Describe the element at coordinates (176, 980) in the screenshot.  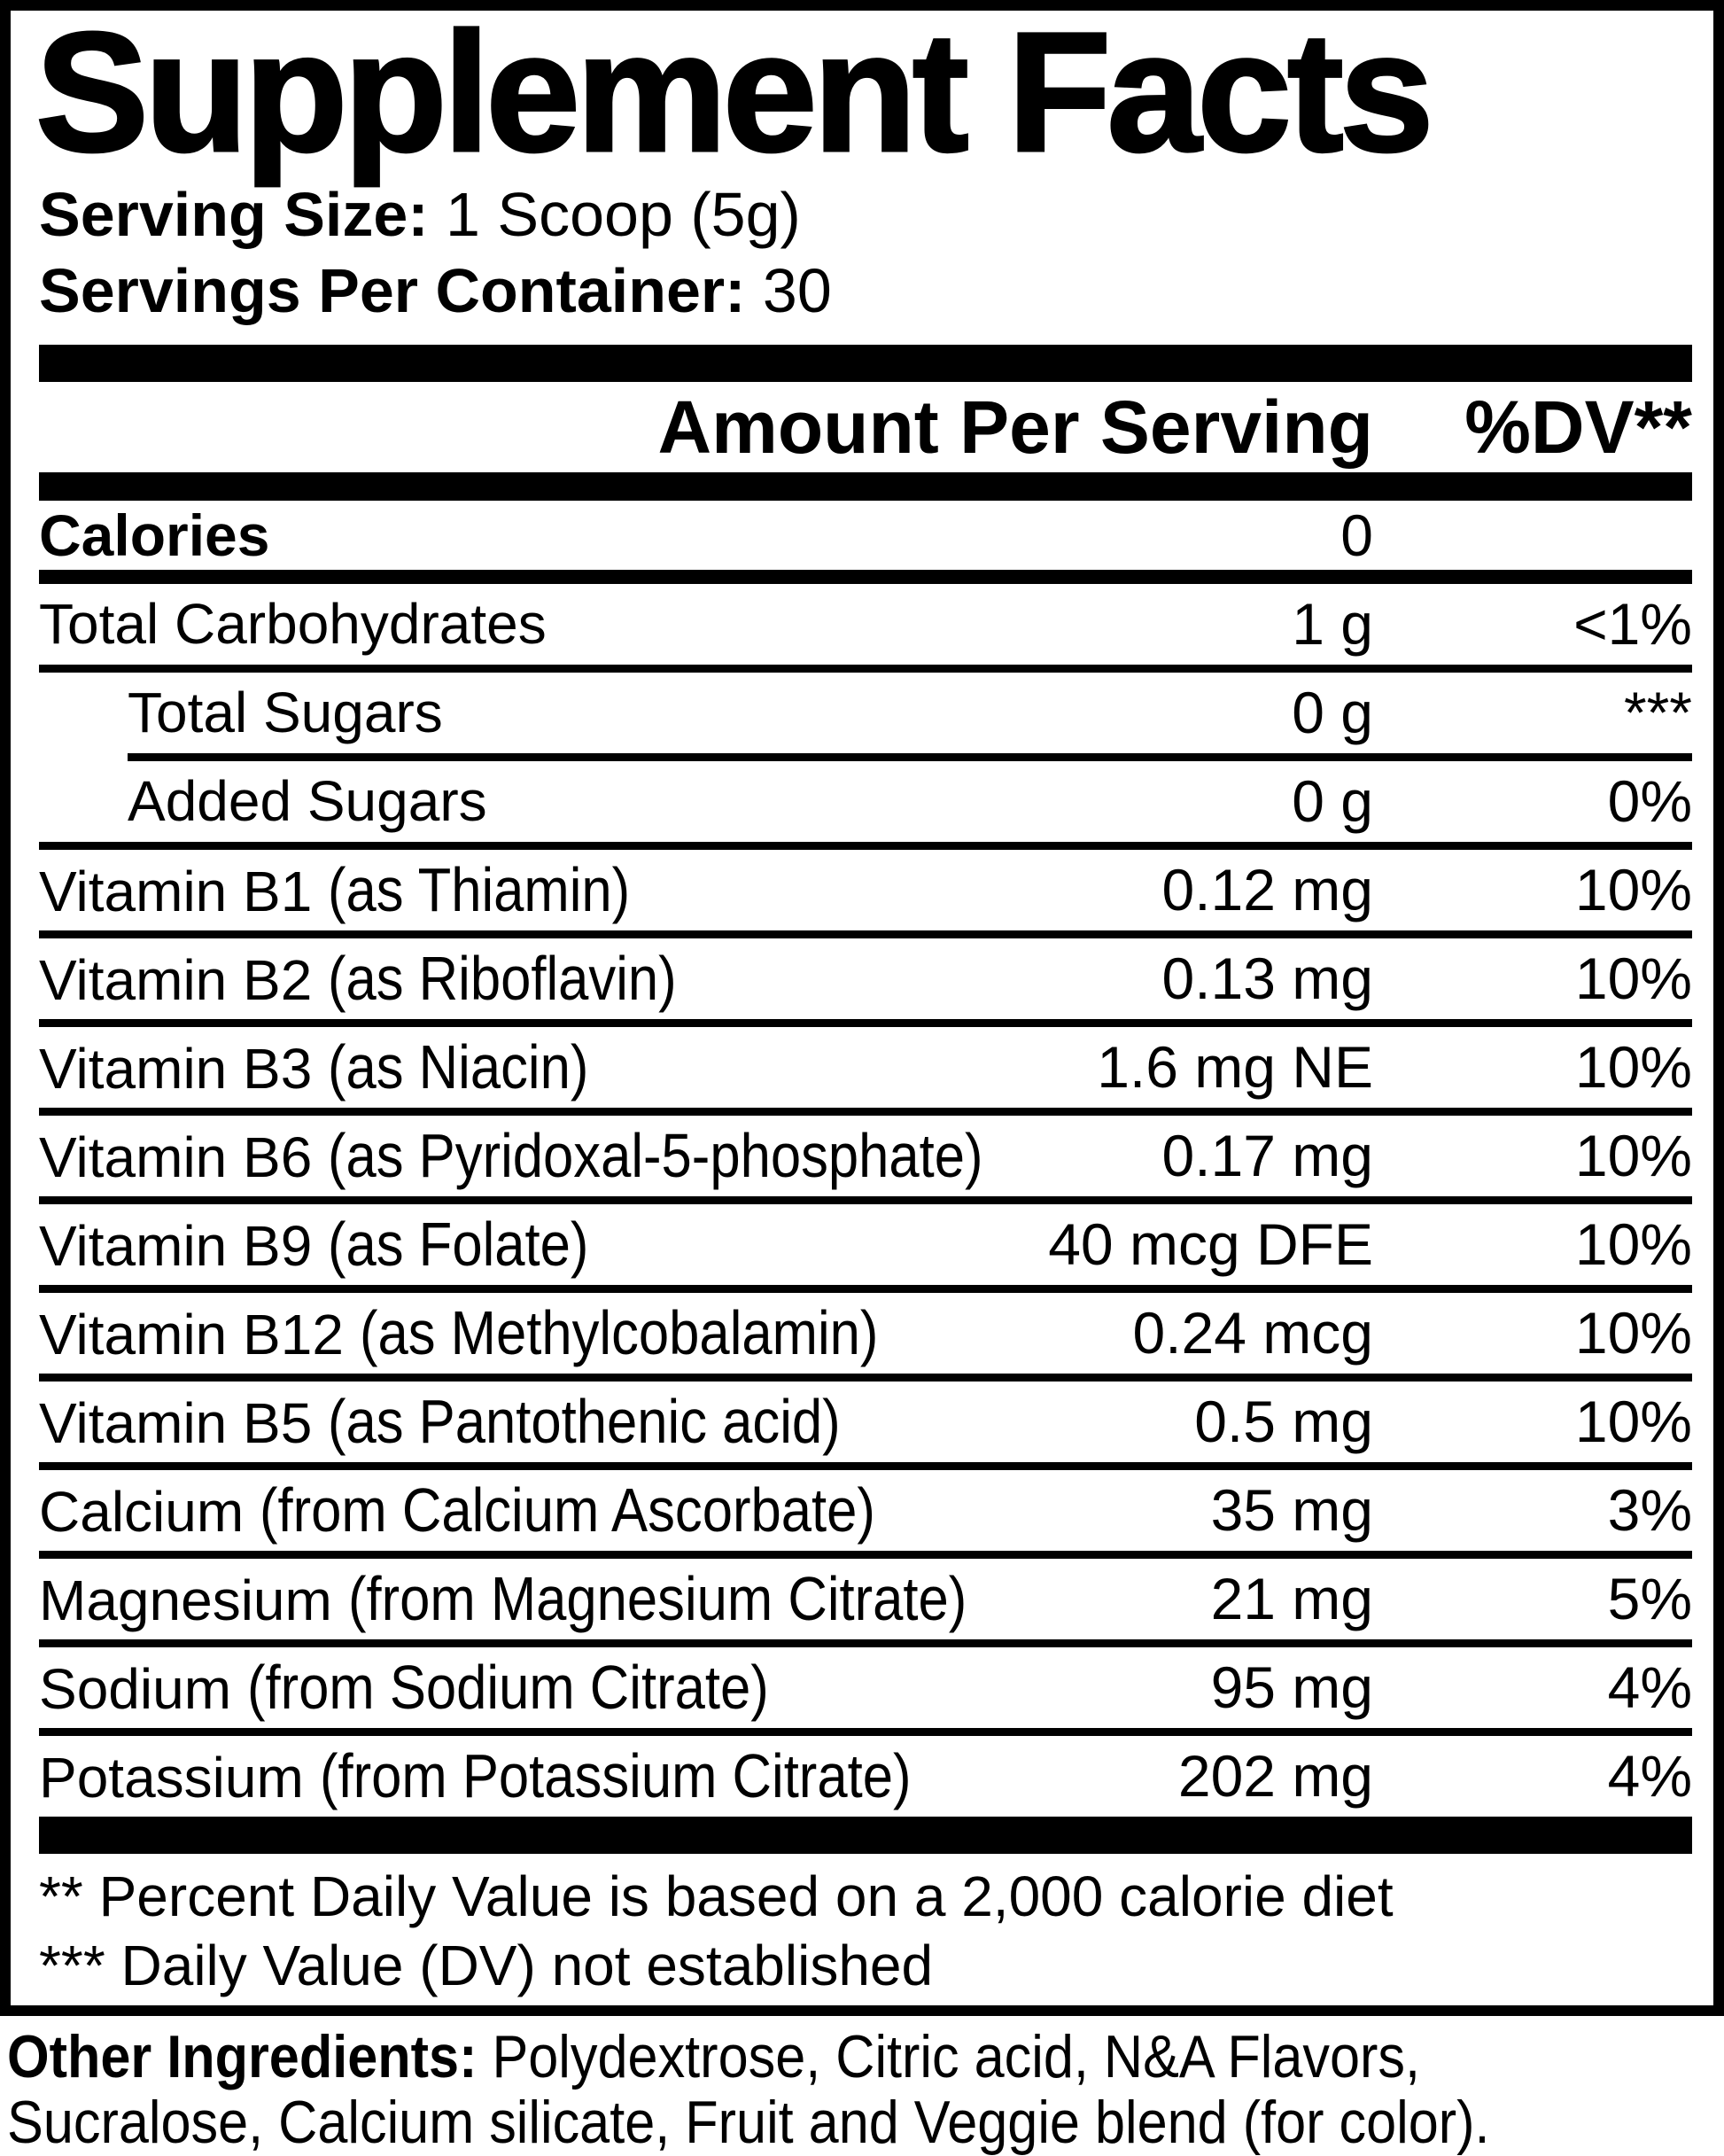
I see `nutrient-name: Vitamin B2` at that location.